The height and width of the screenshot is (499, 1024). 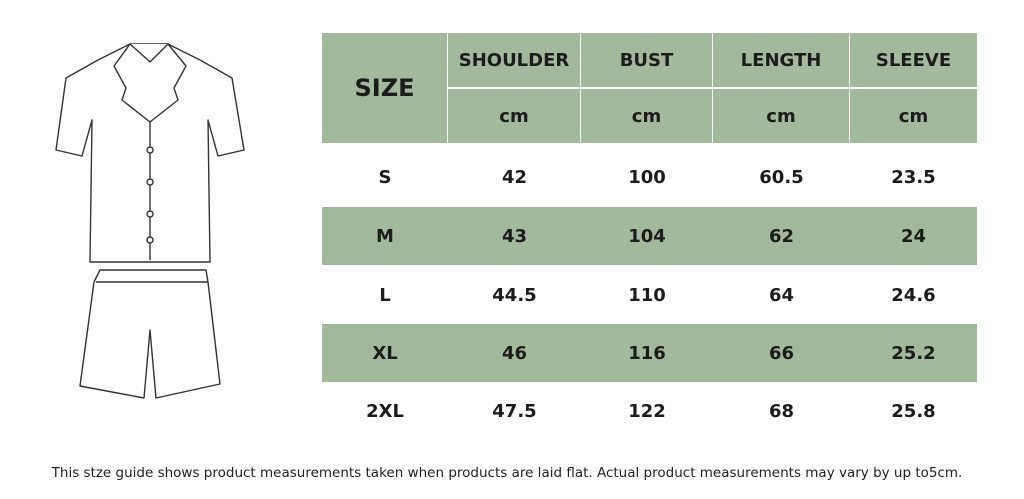 I want to click on measurement: 68, so click(x=781, y=411).